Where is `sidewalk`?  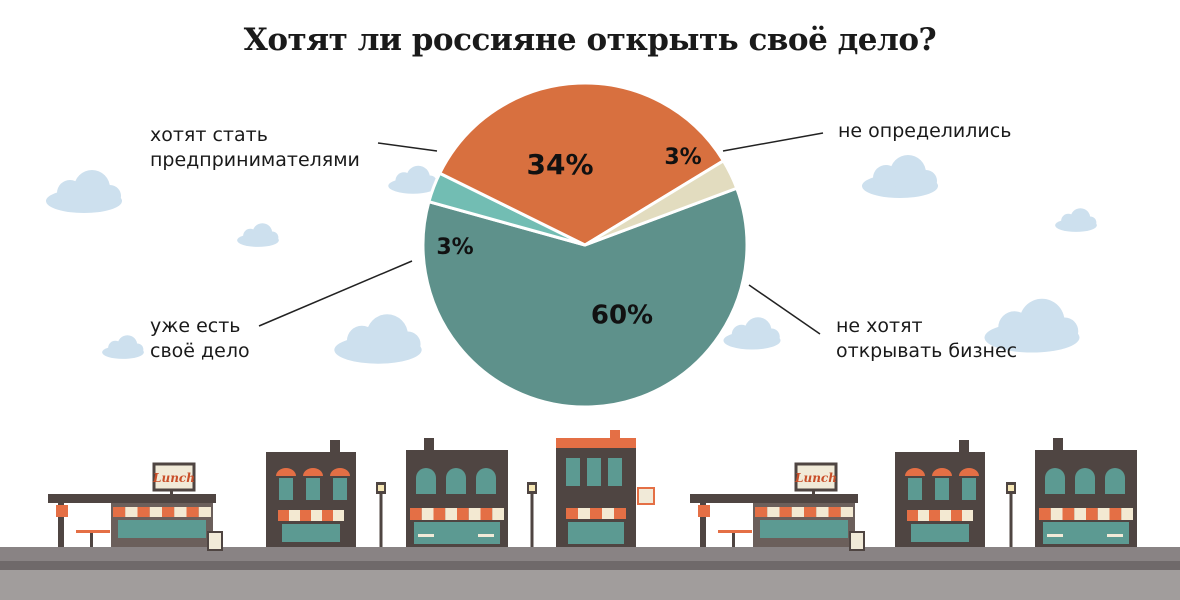 sidewalk is located at coordinates (590, 585).